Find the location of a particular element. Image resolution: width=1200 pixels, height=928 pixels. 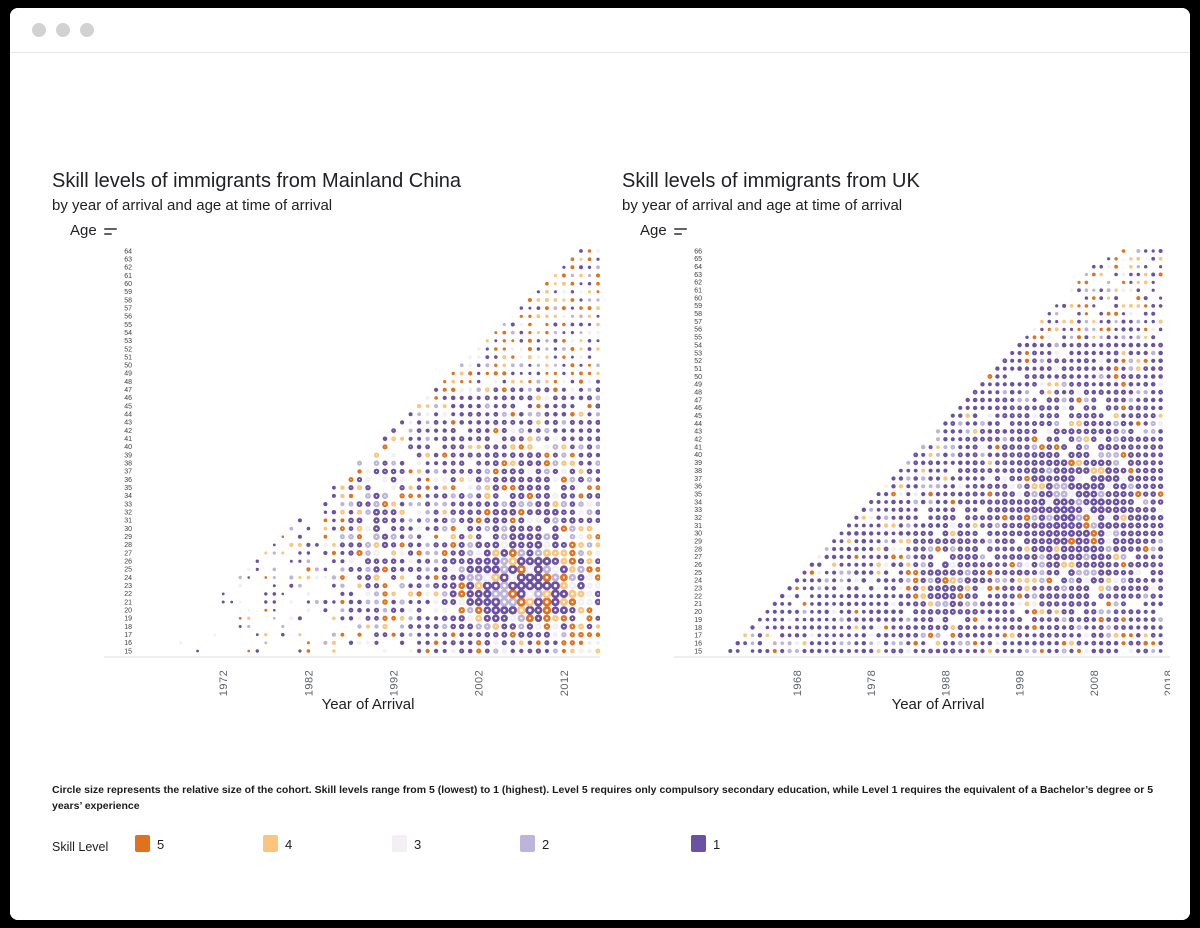

svg-text: 46 is located at coordinates (128, 398).